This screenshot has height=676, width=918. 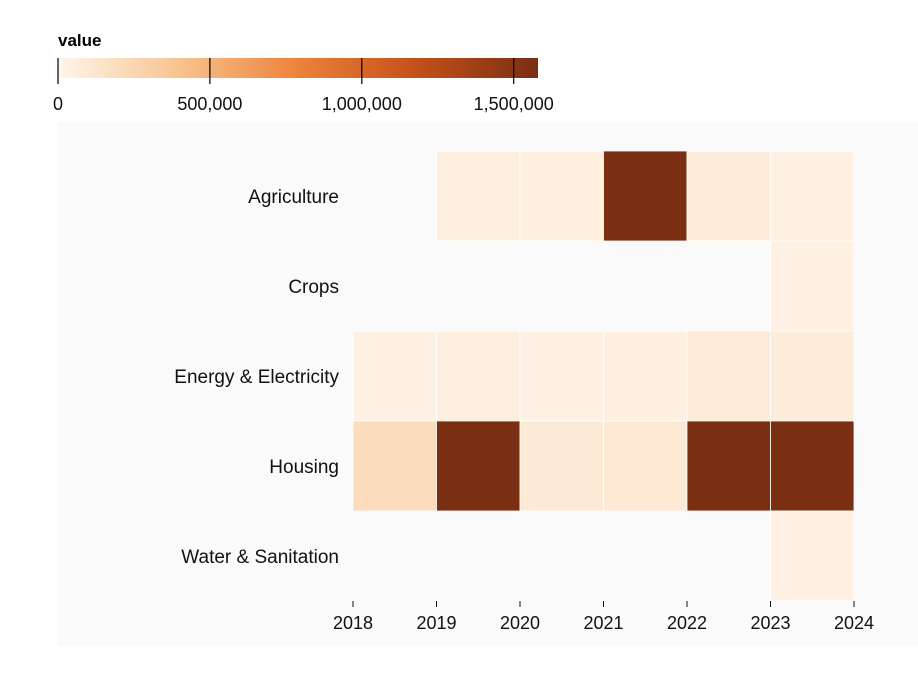 What do you see at coordinates (353, 623) in the screenshot?
I see `x-tick-label: 2018` at bounding box center [353, 623].